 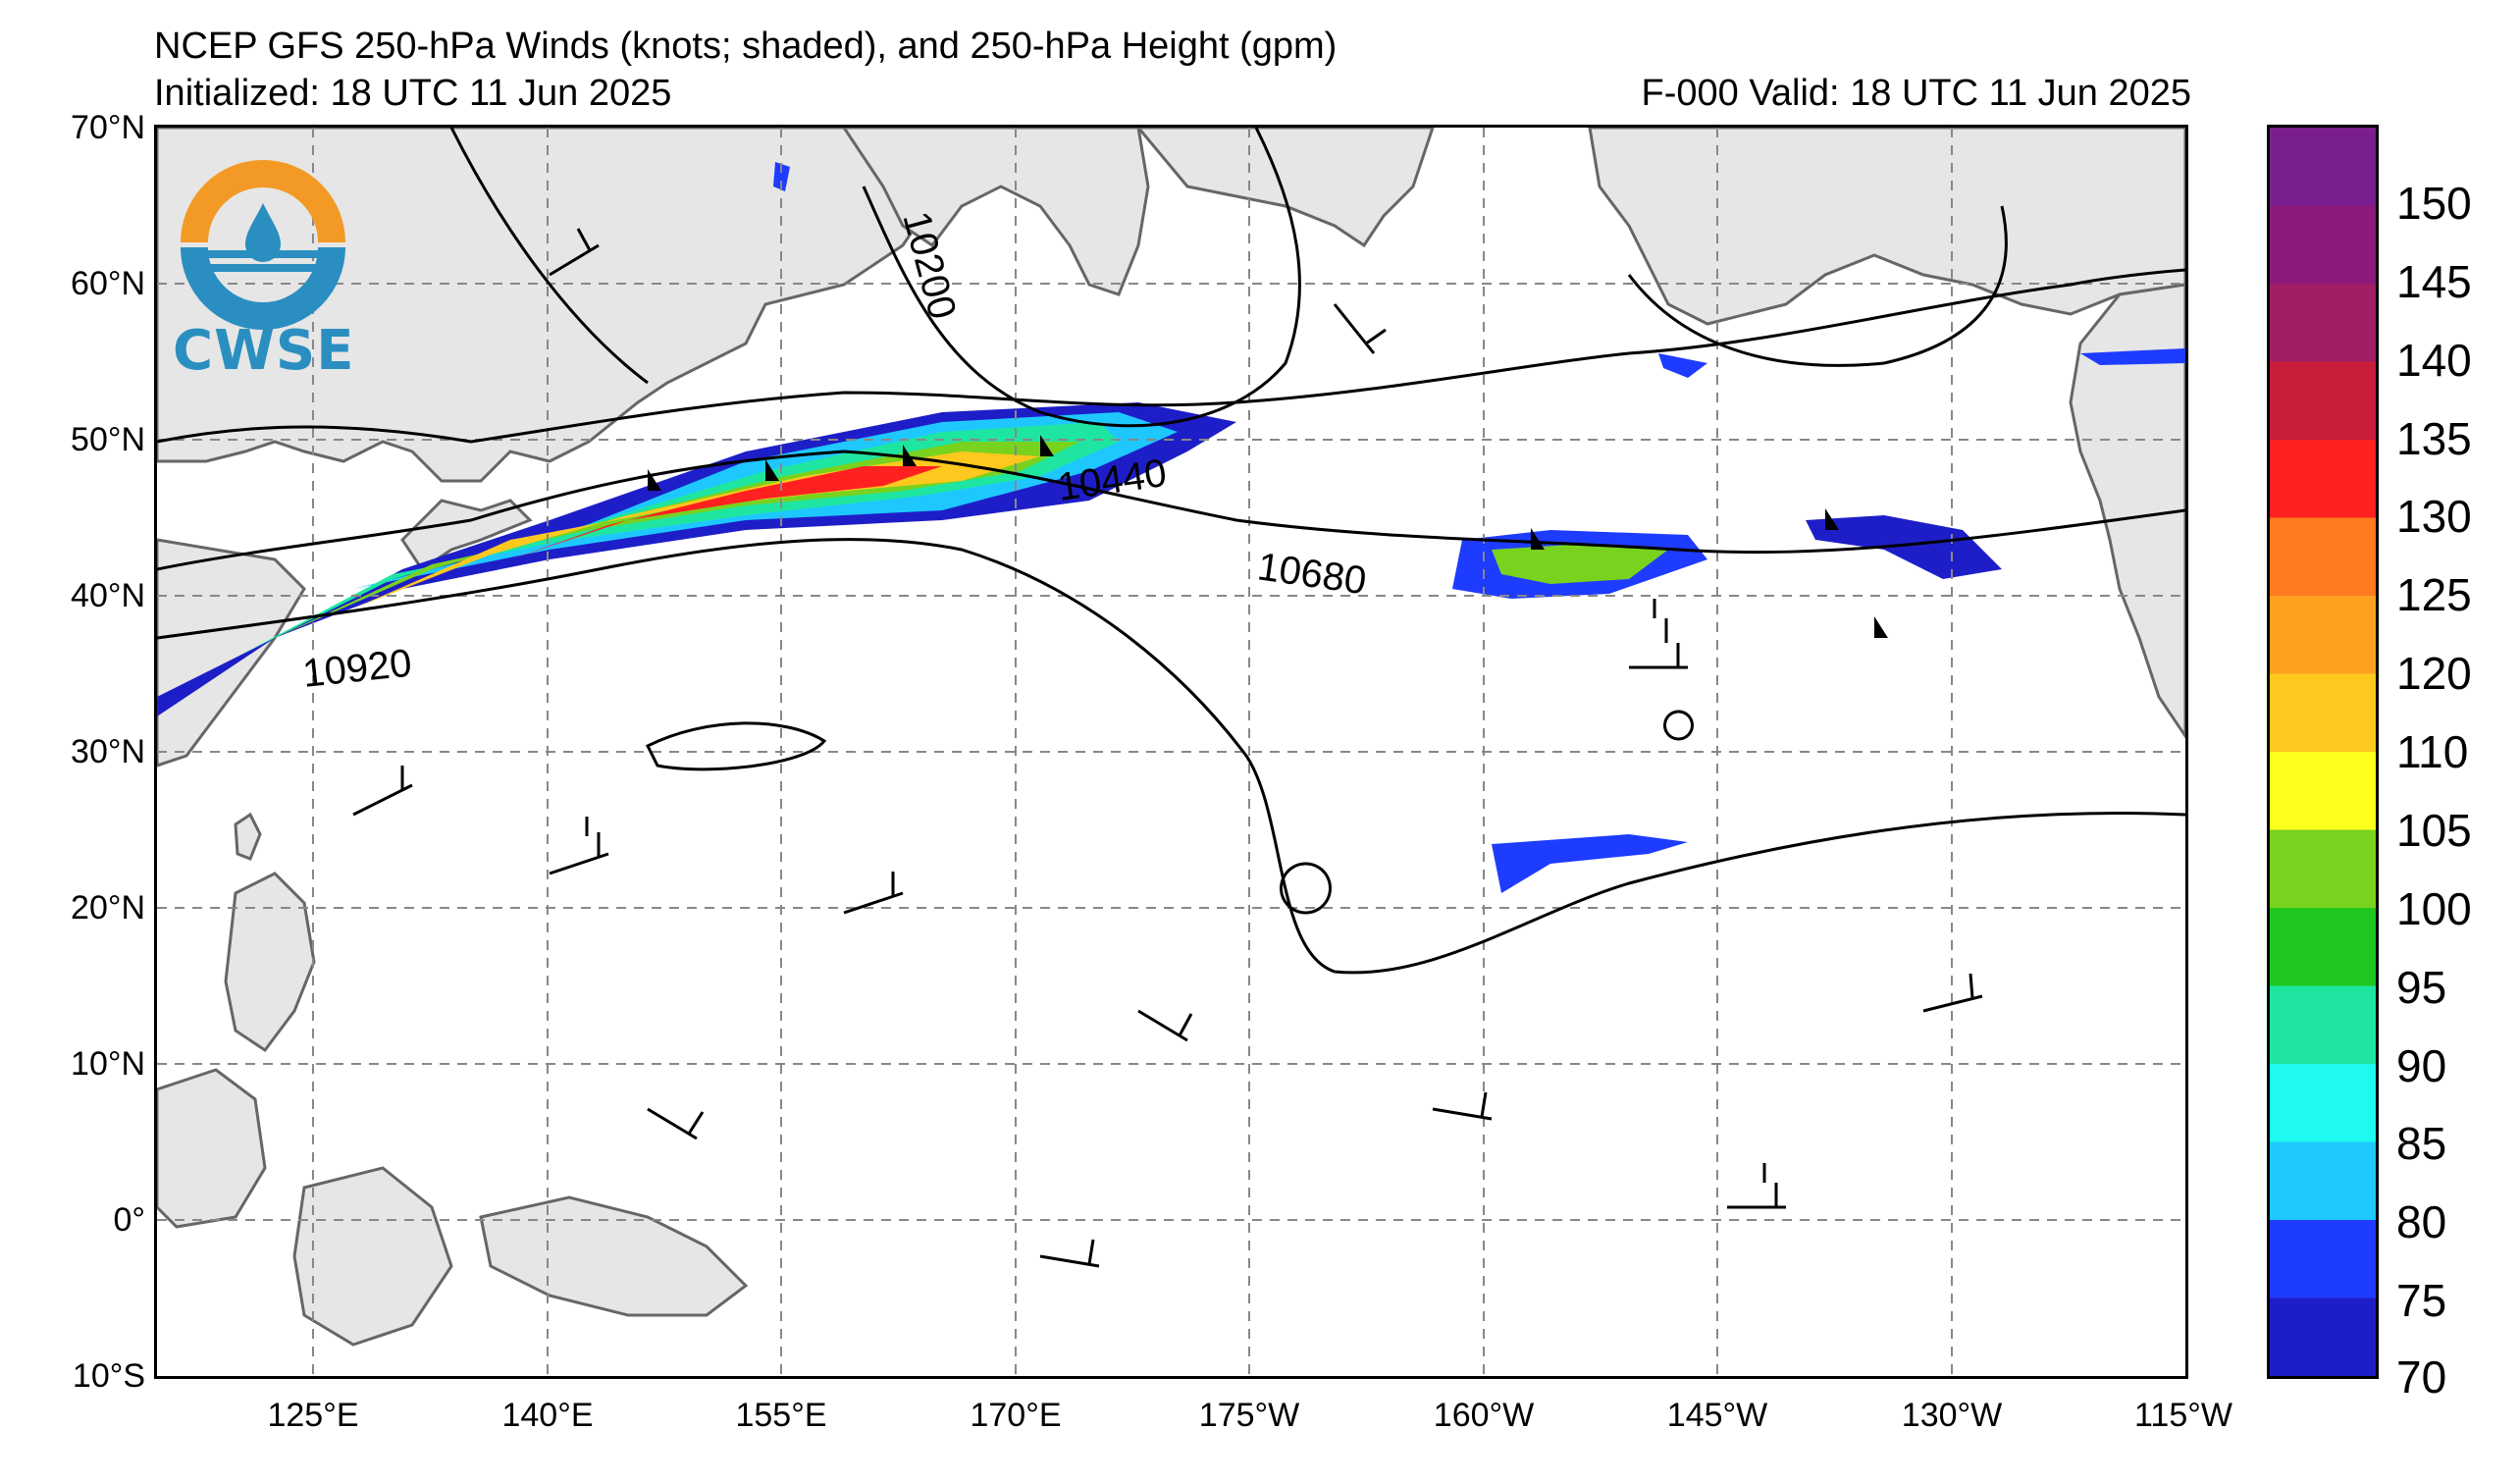 What do you see at coordinates (2434, 908) in the screenshot?
I see `colorbar-label: 100` at bounding box center [2434, 908].